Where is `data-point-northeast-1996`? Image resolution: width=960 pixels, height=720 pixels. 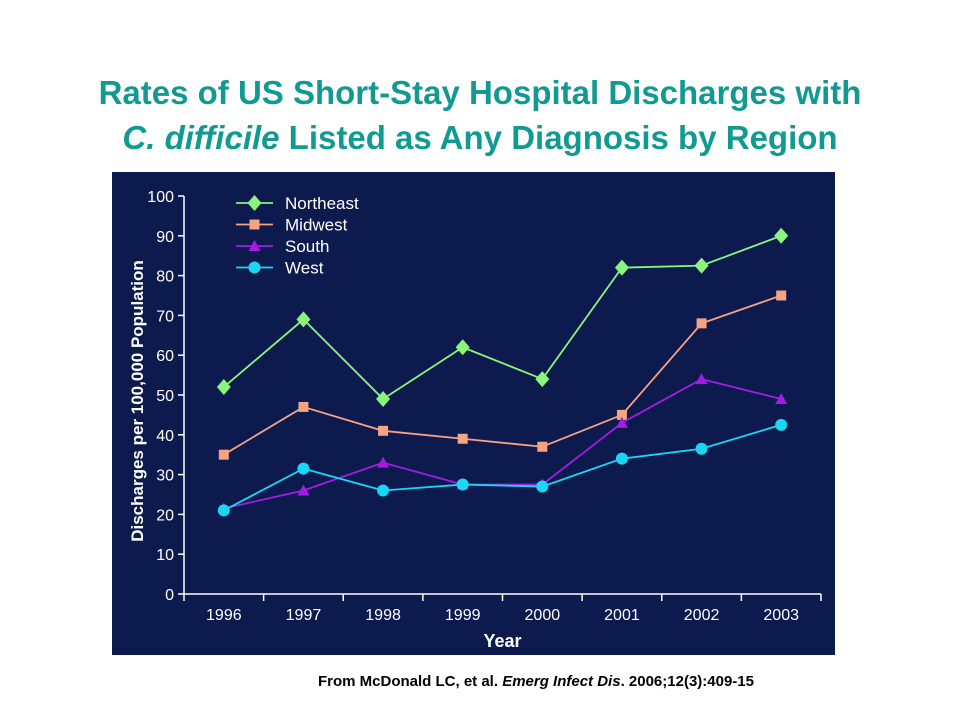
data-point-northeast-1996 is located at coordinates (223, 387).